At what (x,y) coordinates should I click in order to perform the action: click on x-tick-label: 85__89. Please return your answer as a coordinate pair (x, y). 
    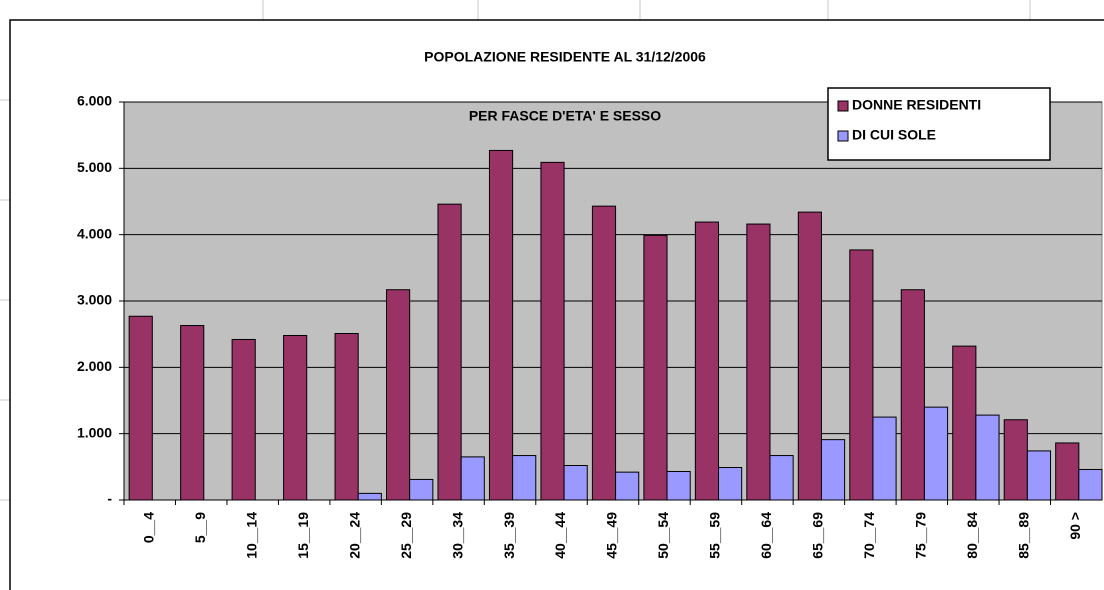
    Looking at the image, I should click on (1023, 535).